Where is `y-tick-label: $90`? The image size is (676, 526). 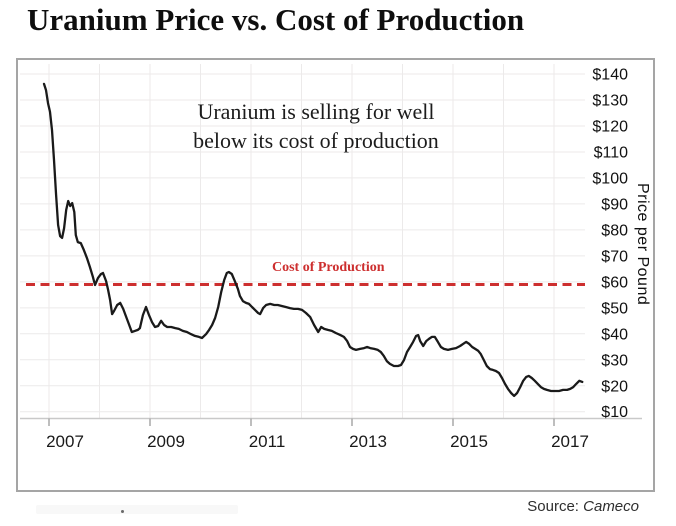 y-tick-label: $90 is located at coordinates (614, 204).